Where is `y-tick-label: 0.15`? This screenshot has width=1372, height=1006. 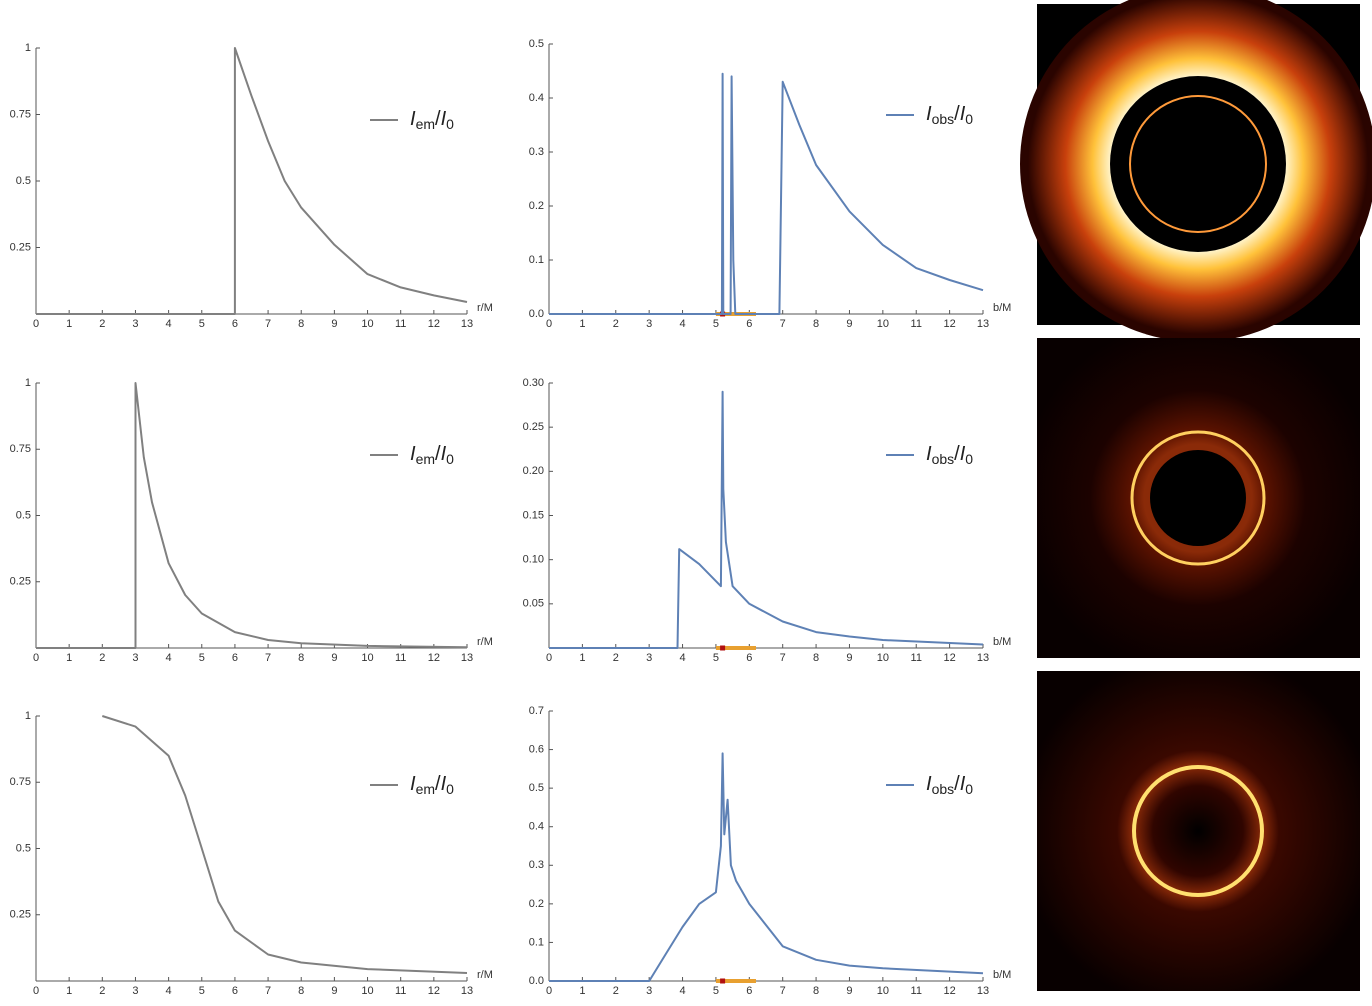
y-tick-label: 0.15 is located at coordinates (533, 515).